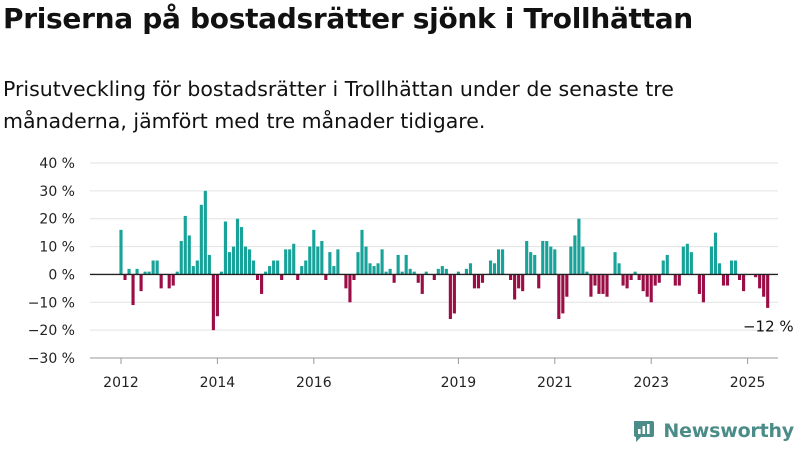 The image size is (800, 450). What do you see at coordinates (644, 431) in the screenshot?
I see `newsworthy-logo-icon` at bounding box center [644, 431].